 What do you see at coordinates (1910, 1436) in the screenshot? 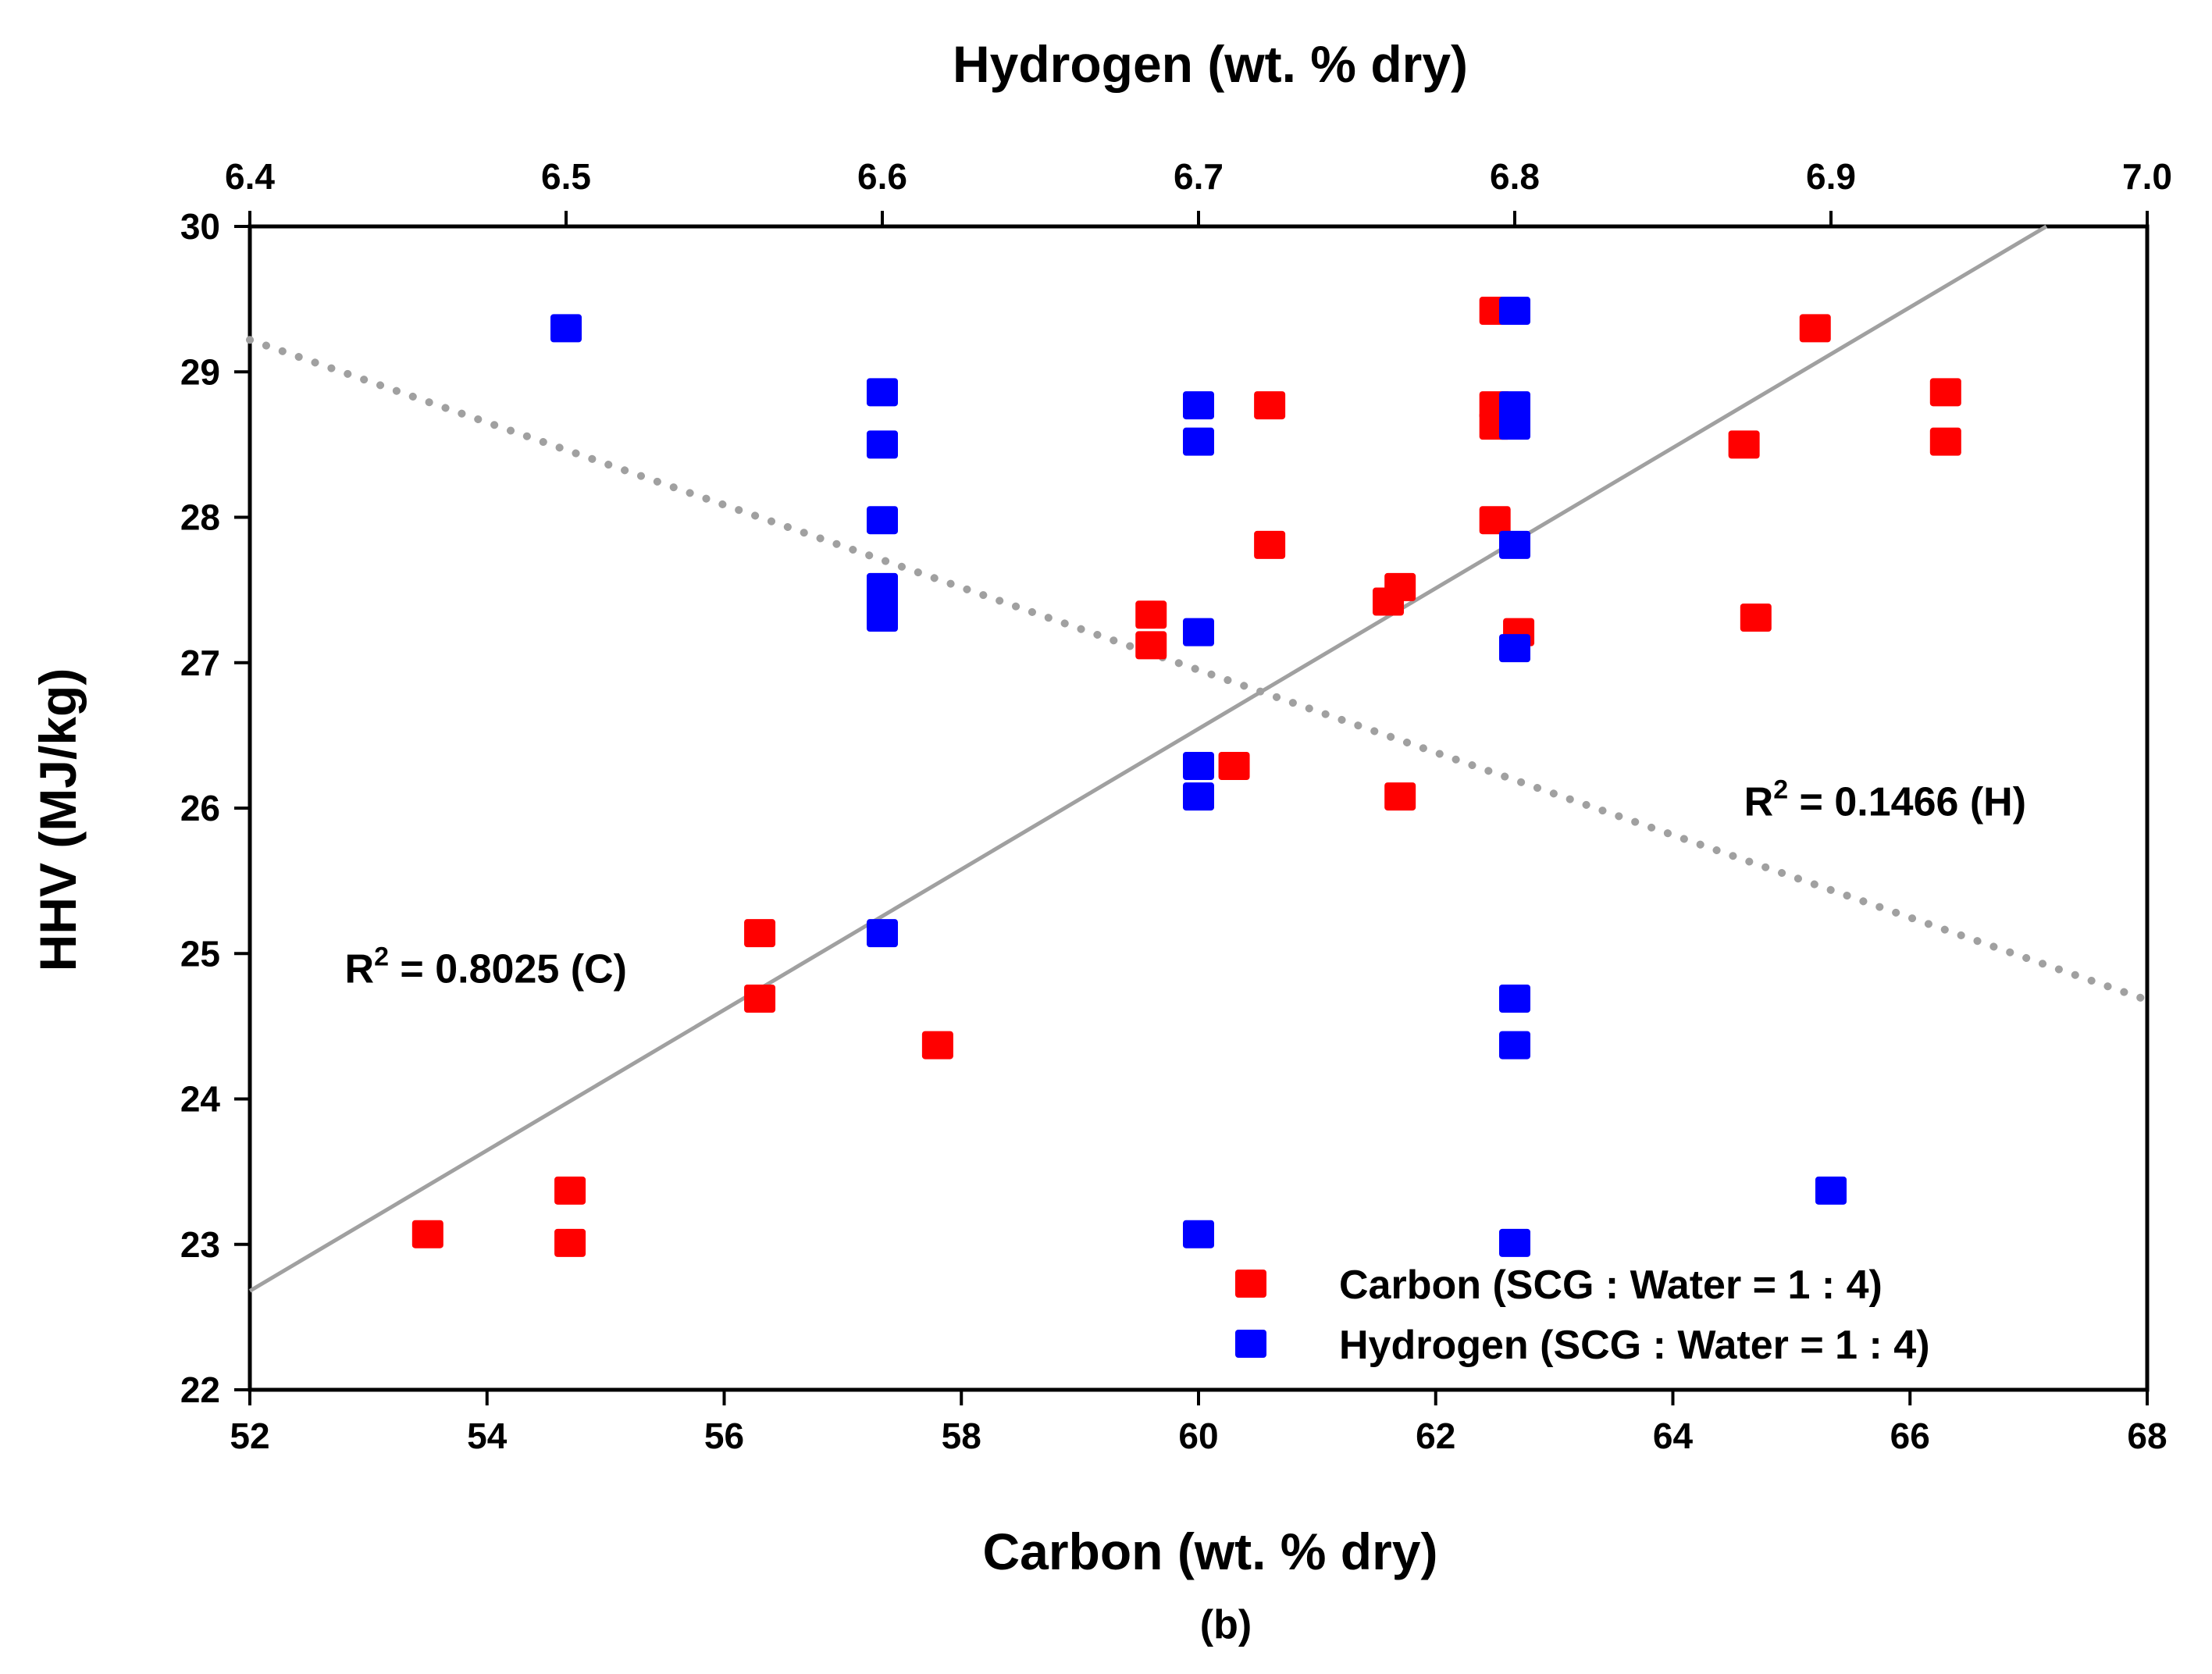
I see `x-tick-label: 66` at bounding box center [1910, 1436].